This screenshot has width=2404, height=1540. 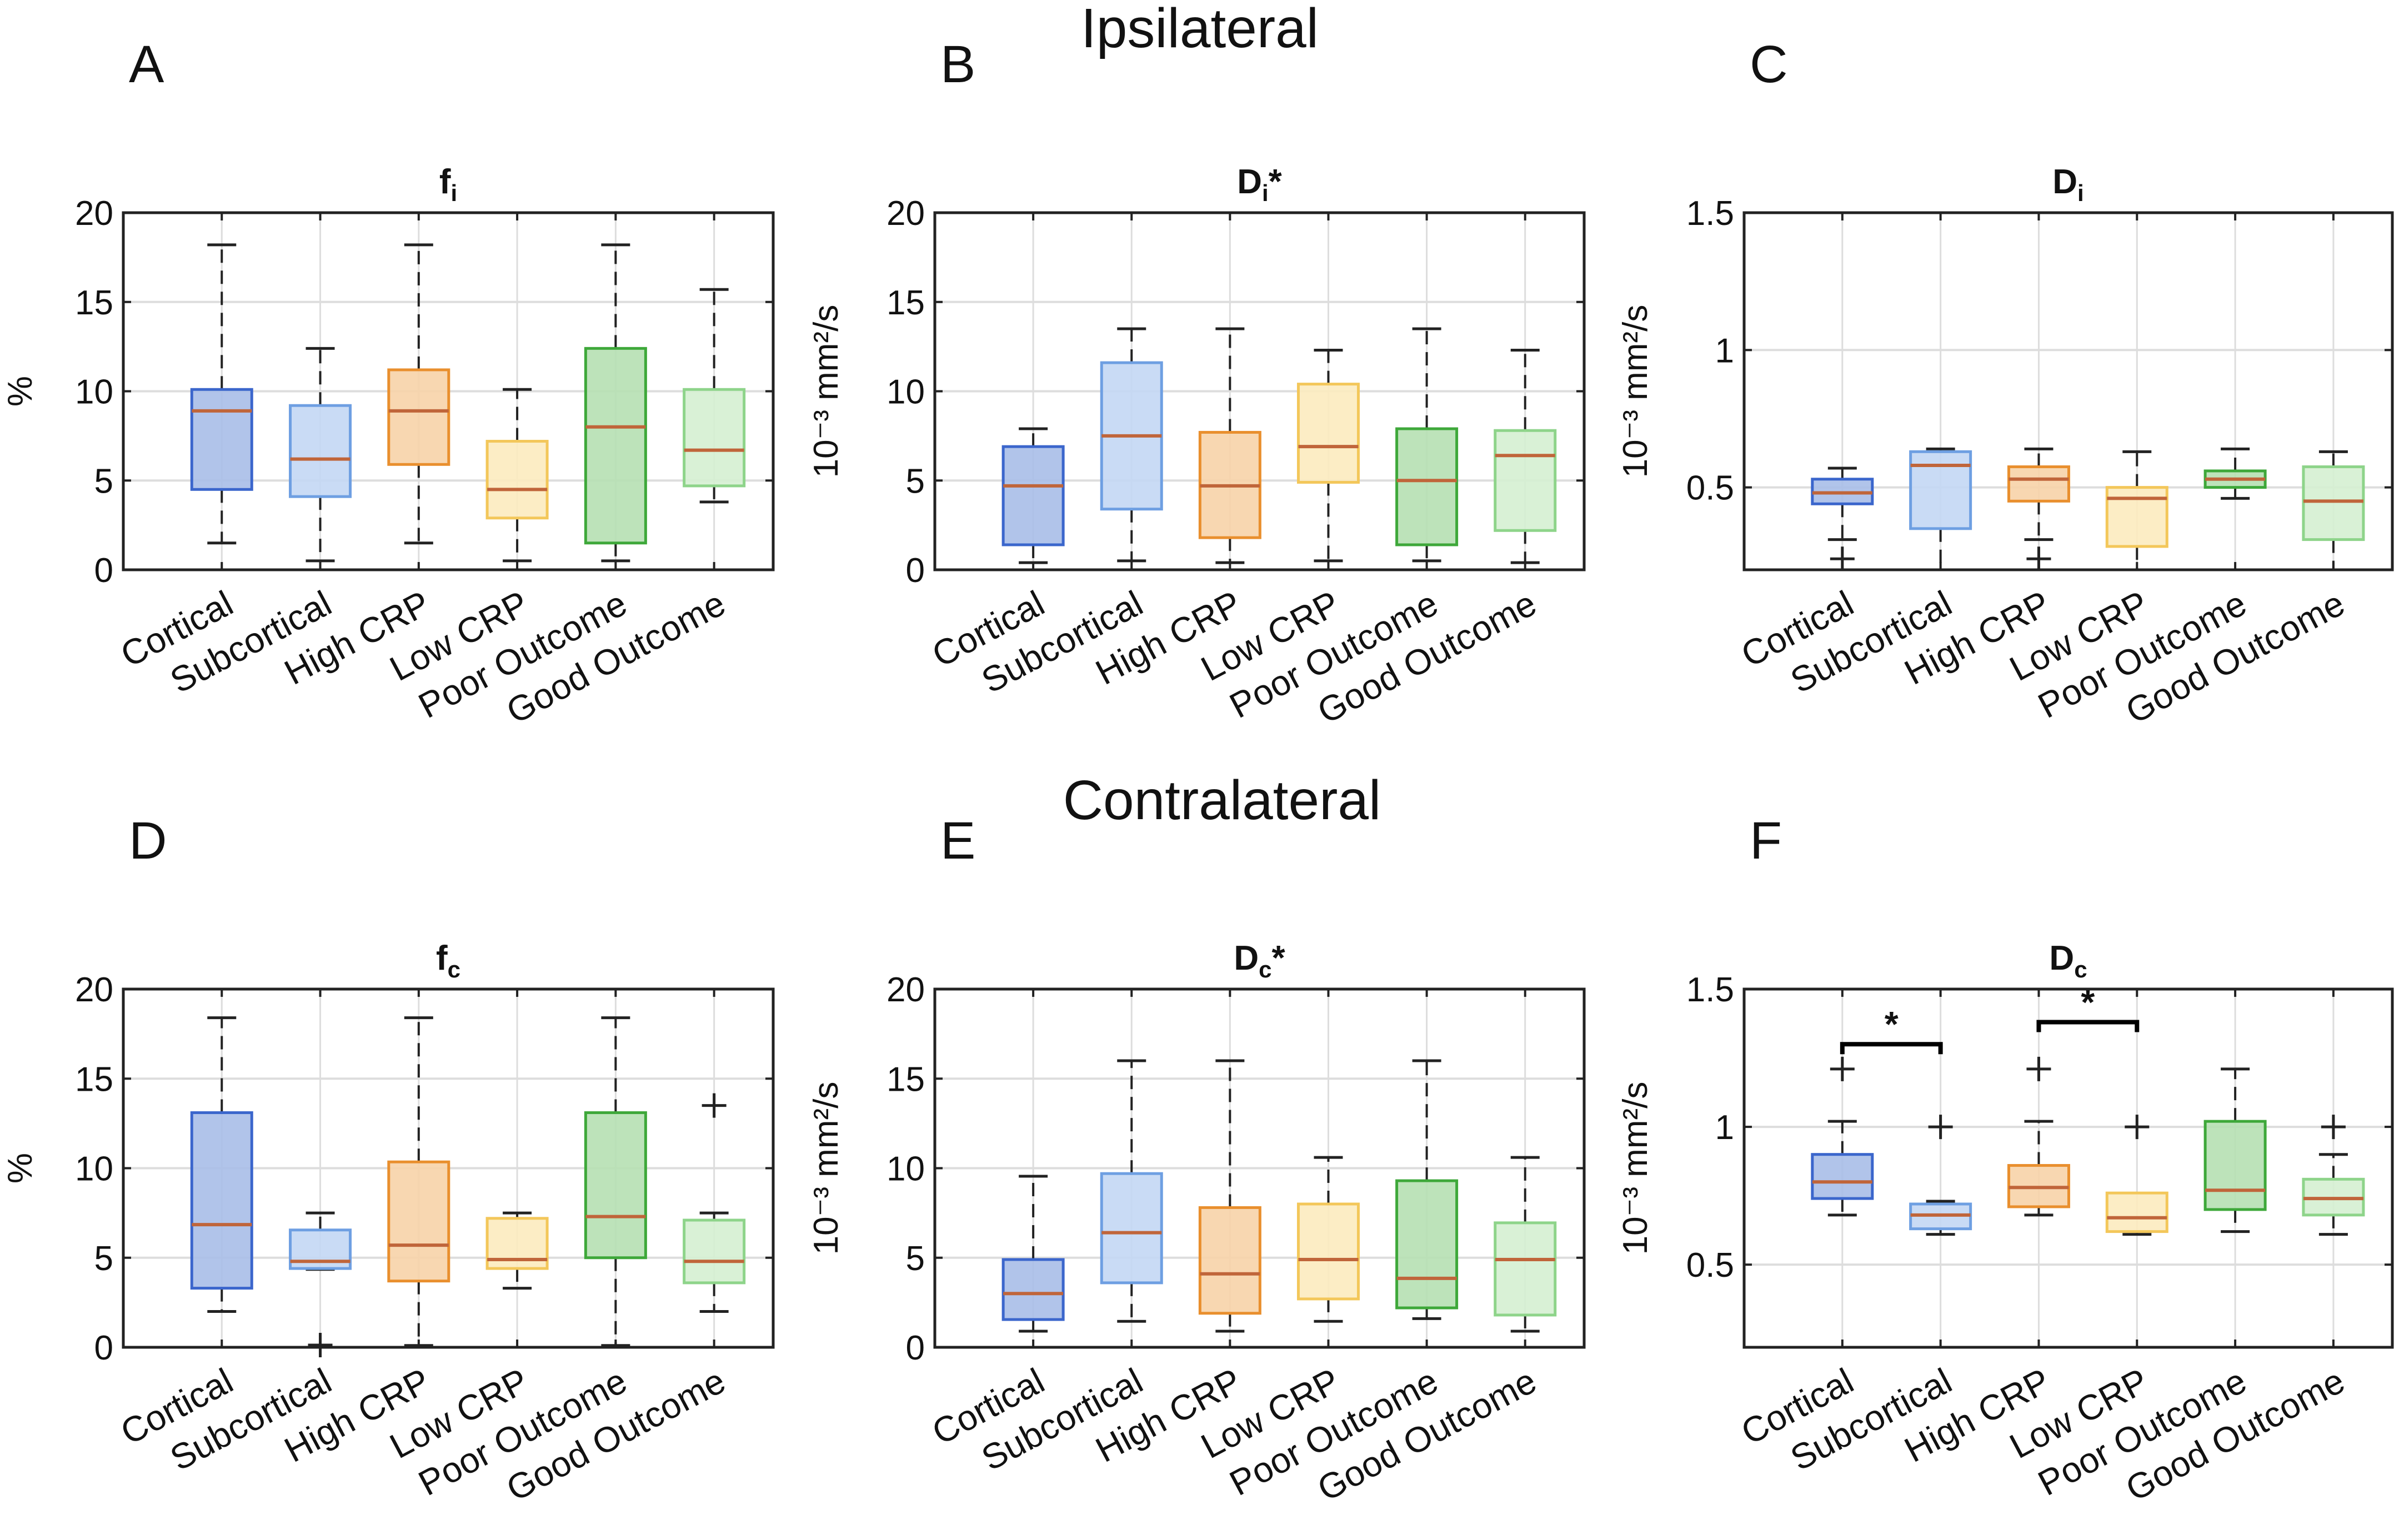 I want to click on panel-letter: A, so click(x=147, y=64).